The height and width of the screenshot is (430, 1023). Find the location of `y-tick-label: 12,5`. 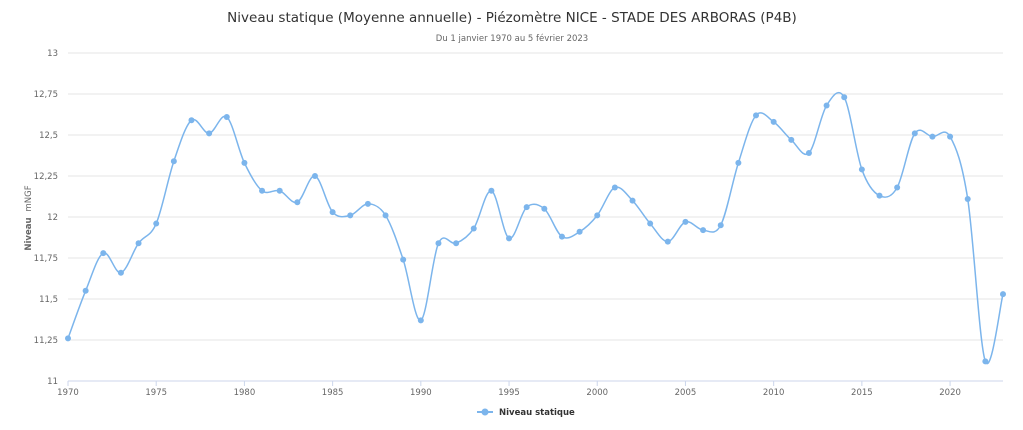

y-tick-label: 12,5 is located at coordinates (48, 136).